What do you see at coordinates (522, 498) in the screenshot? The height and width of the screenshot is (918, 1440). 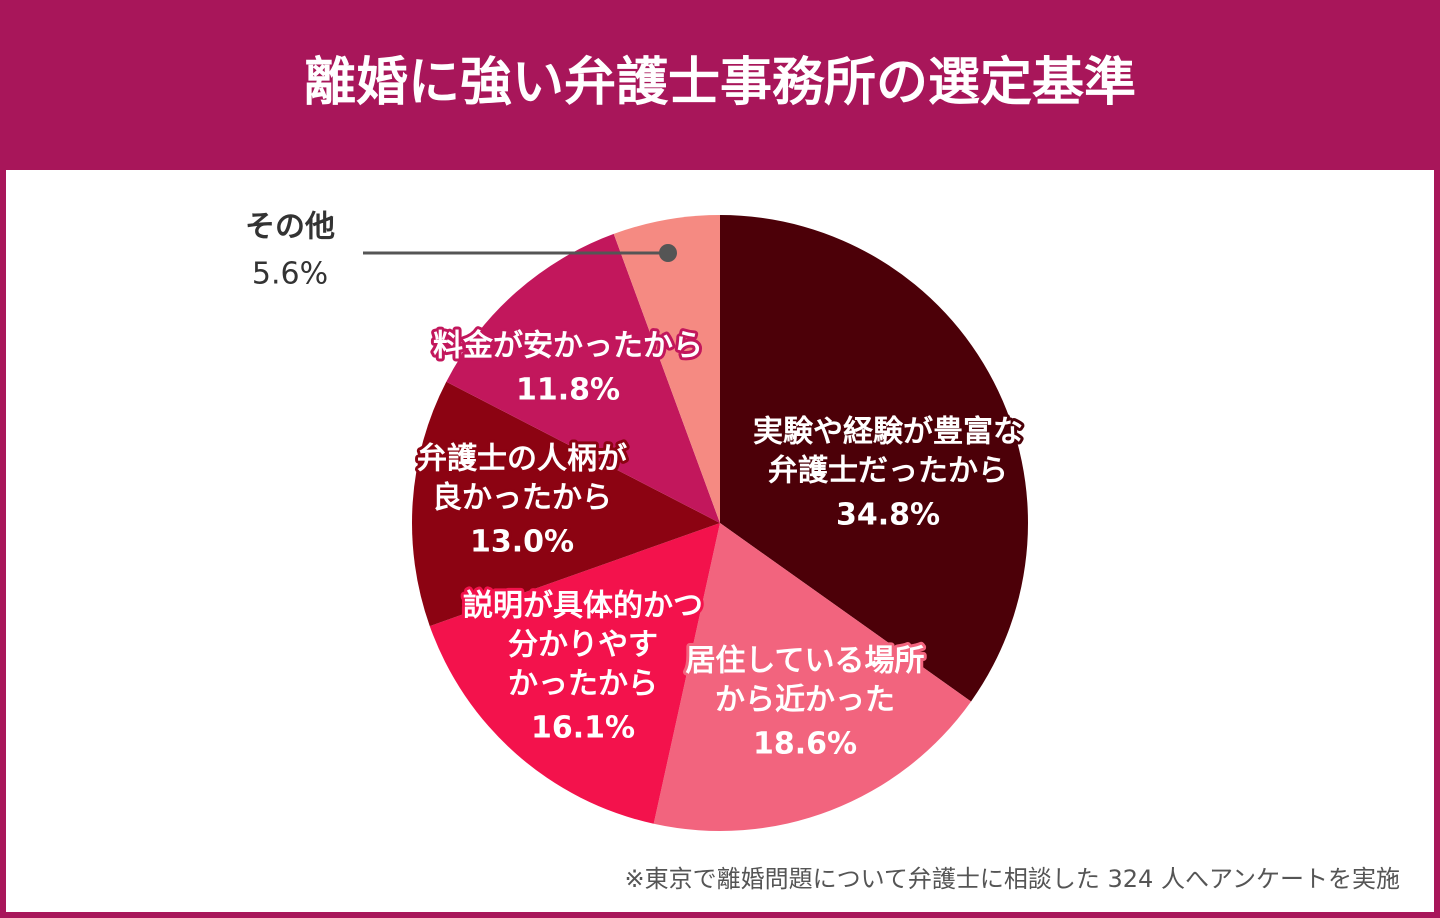 I see `slice-label: 良かったから` at bounding box center [522, 498].